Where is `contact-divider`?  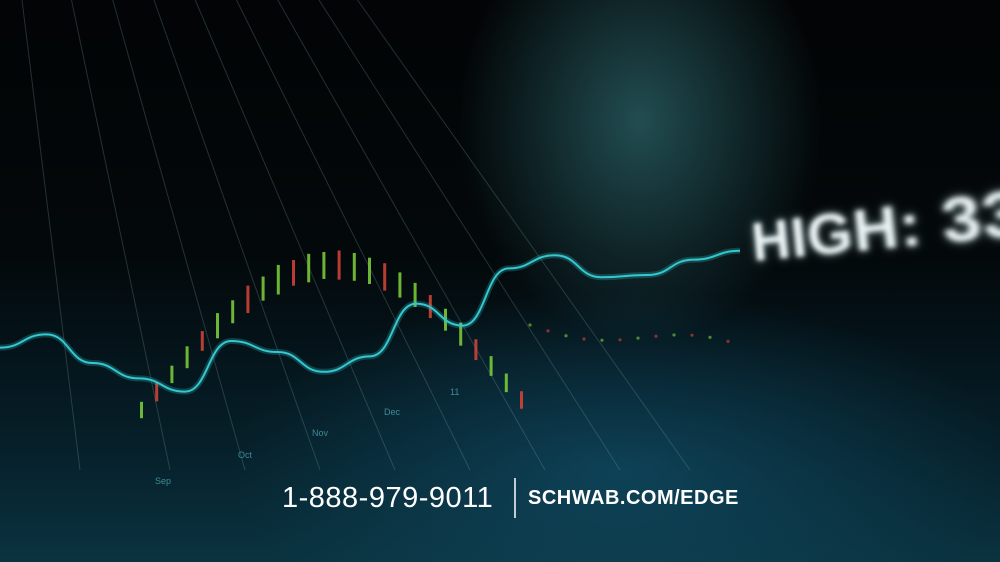
contact-divider is located at coordinates (515, 498).